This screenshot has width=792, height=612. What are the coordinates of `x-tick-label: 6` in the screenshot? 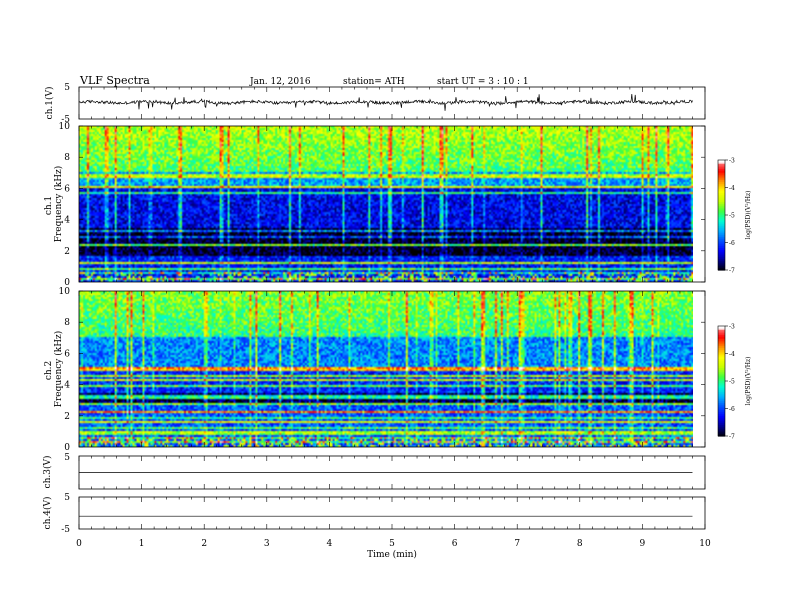 It's located at (455, 544).